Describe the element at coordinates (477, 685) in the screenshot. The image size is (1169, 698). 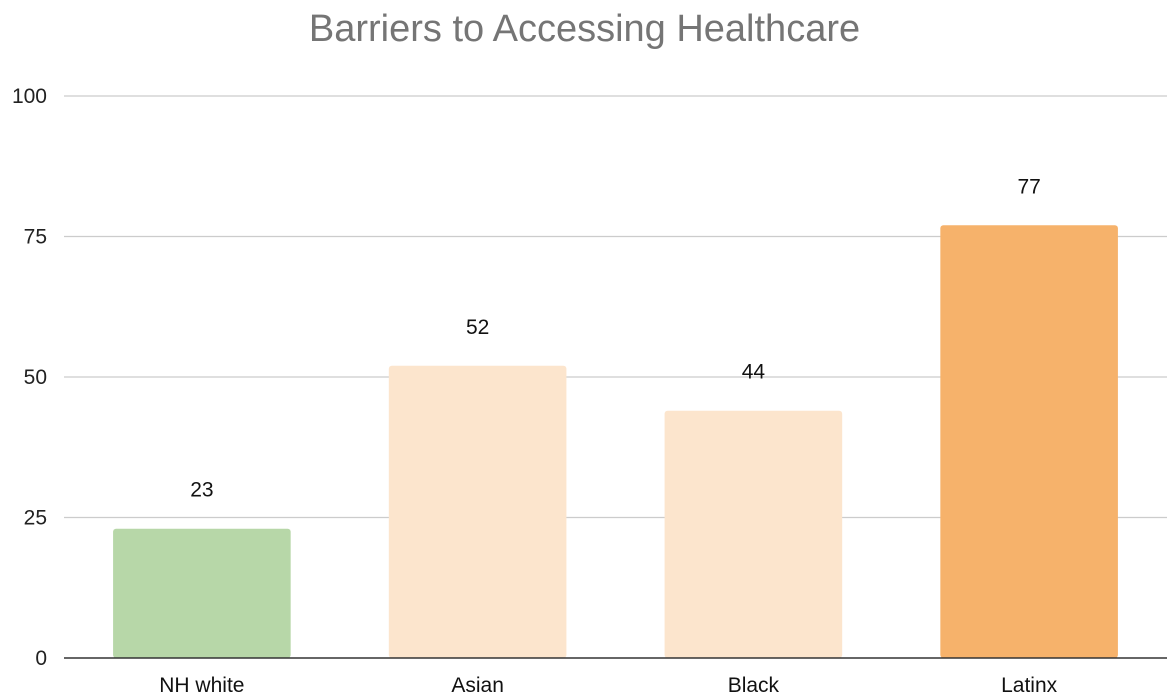
I see `x-tick-label: Asian` at that location.